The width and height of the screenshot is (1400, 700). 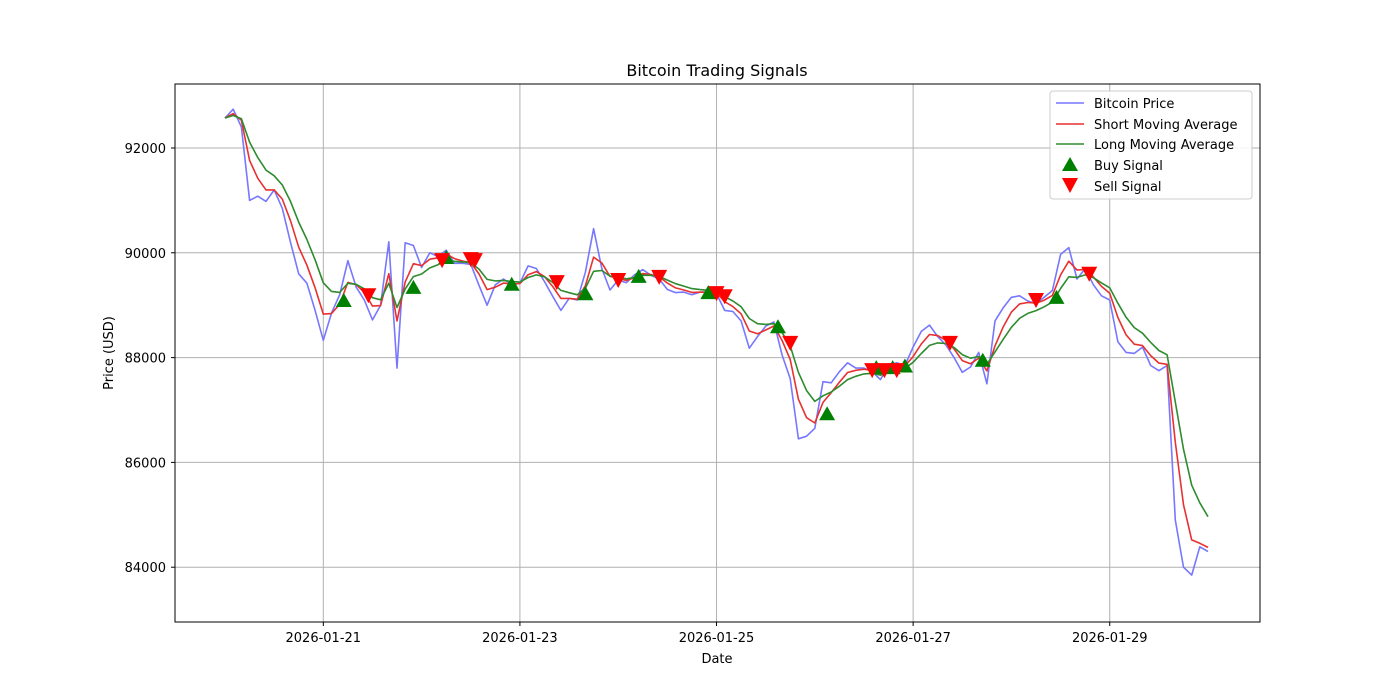 What do you see at coordinates (913, 638) in the screenshot?
I see `x-tick-label: 2026-01-27` at bounding box center [913, 638].